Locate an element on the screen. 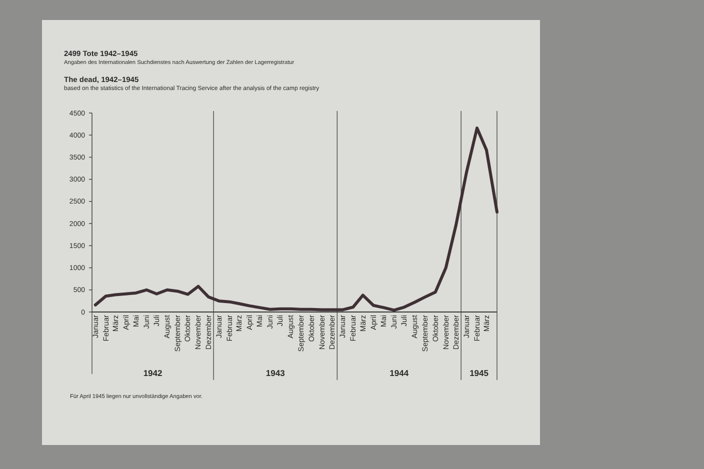 The width and height of the screenshot is (704, 469). text: 1943 is located at coordinates (276, 373).